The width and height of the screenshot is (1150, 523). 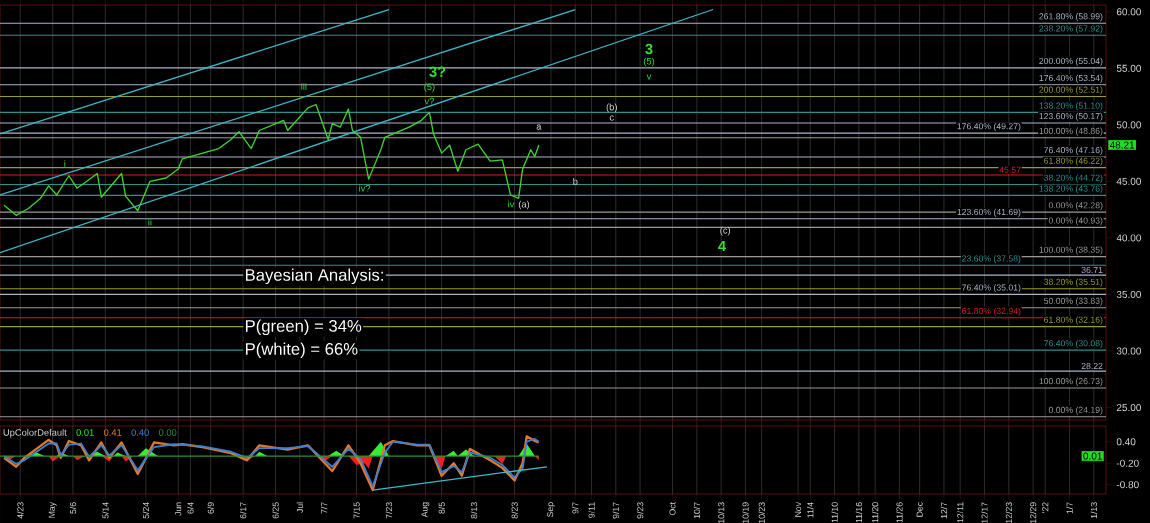 What do you see at coordinates (304, 86) in the screenshot?
I see `annotation: iii` at bounding box center [304, 86].